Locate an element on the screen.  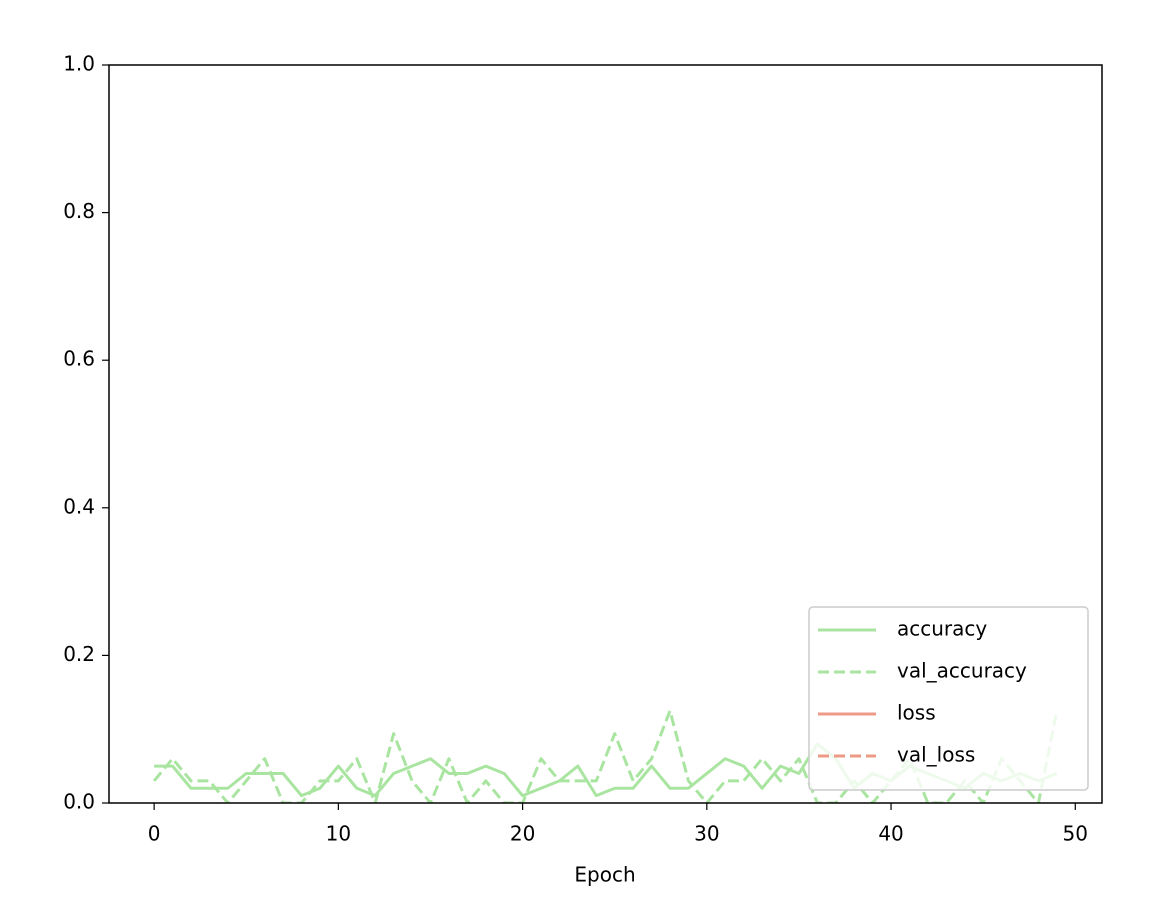
legend-label: loss is located at coordinates (916, 713).